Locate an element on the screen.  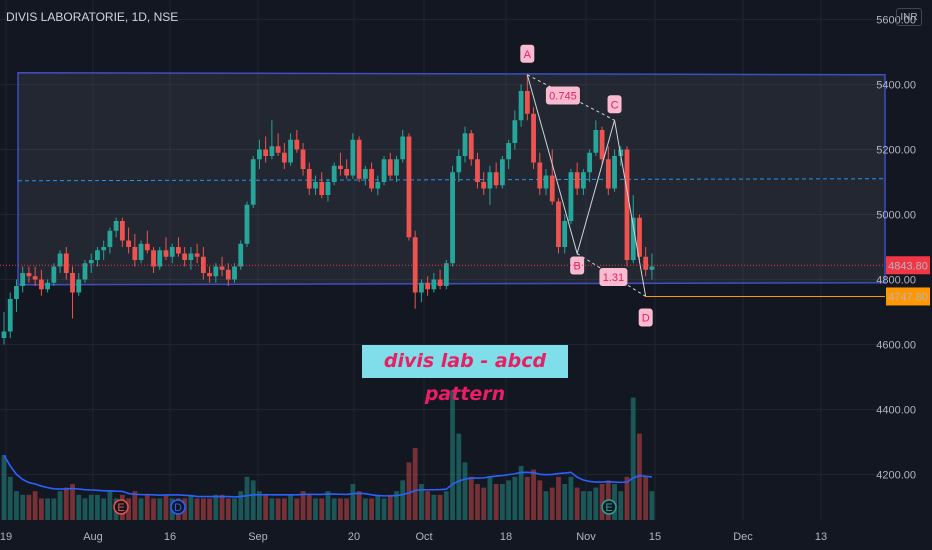
earnings-marker-circle is located at coordinates (121, 507).